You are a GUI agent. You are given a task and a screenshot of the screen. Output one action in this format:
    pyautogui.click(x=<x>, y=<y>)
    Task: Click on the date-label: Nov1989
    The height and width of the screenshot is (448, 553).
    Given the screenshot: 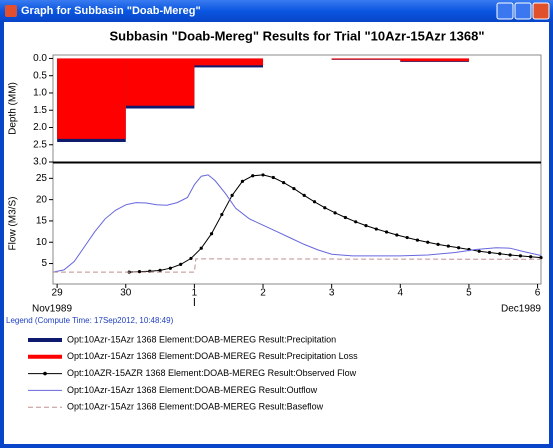 What is the action you would take?
    pyautogui.click(x=52, y=309)
    